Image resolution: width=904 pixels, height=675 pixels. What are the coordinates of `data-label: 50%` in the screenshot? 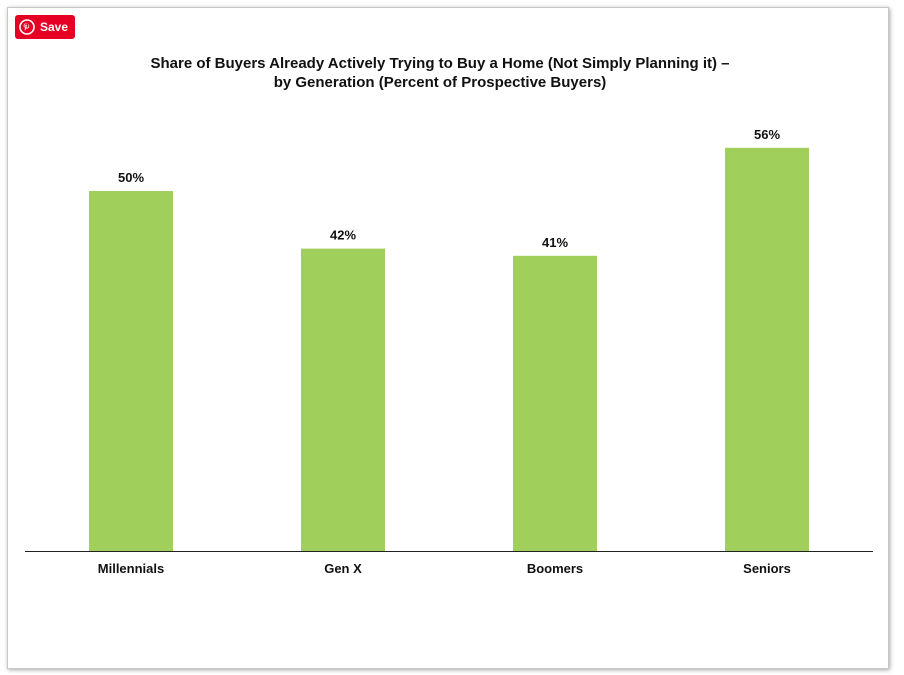 It's located at (131, 177).